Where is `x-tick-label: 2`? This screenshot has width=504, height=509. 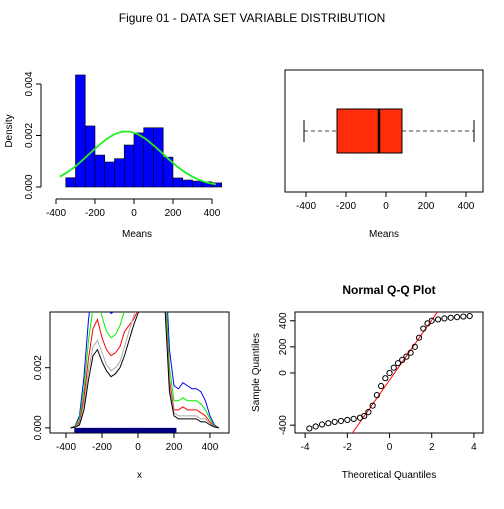 x-tick-label: 2 is located at coordinates (432, 447).